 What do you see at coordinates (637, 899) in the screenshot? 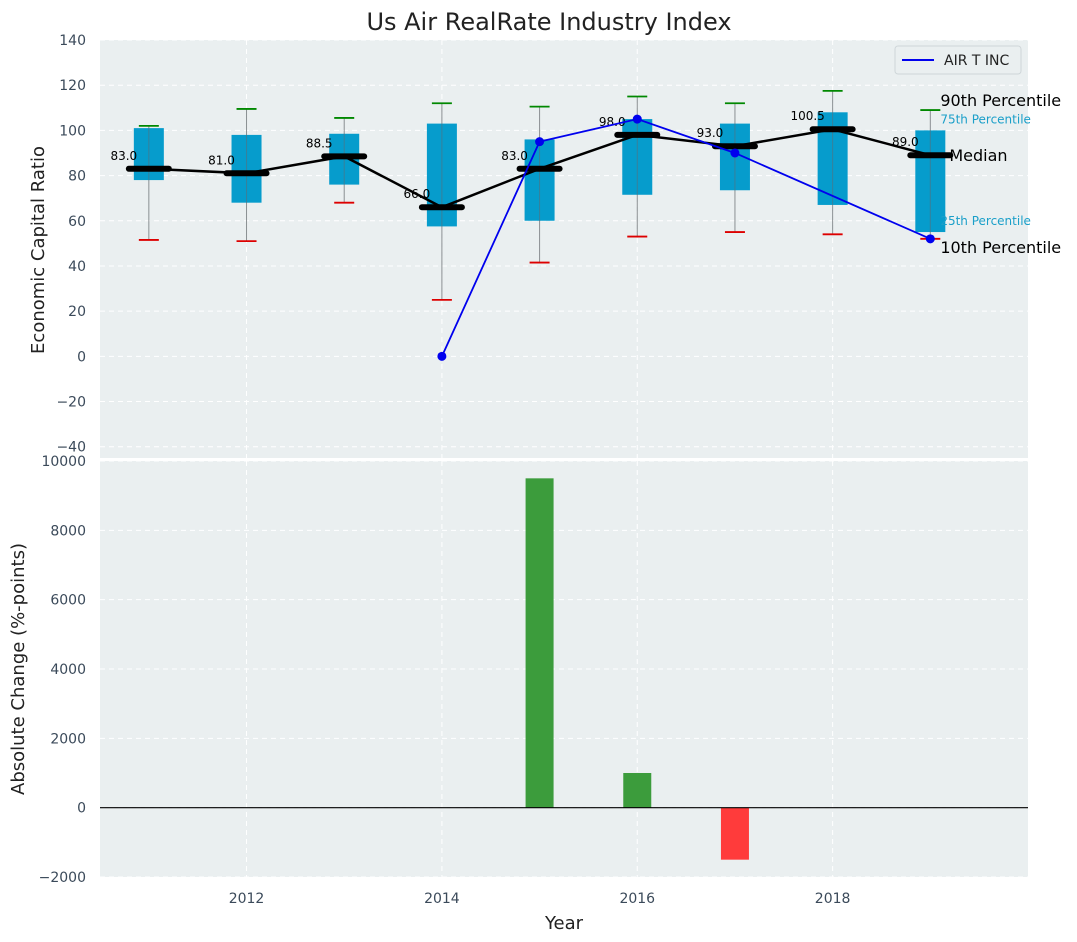
I see `x-tick-label: 2016` at bounding box center [637, 899].